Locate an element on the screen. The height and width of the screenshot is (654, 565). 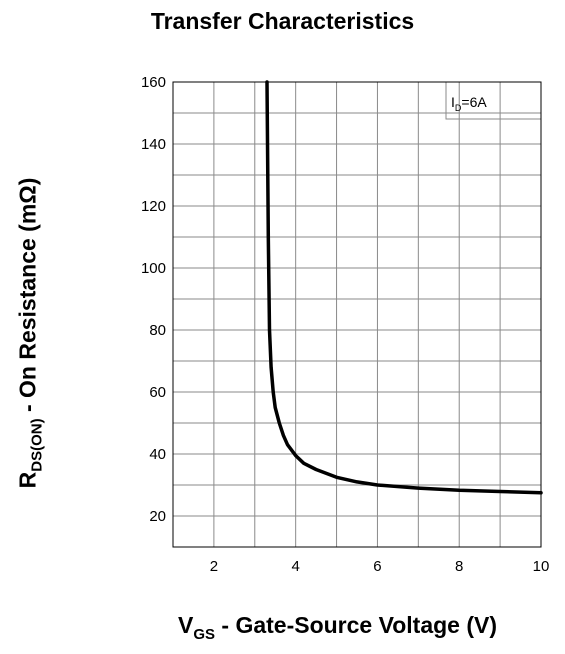
chart-title: Transfer Characteristics is located at coordinates (282, 21).